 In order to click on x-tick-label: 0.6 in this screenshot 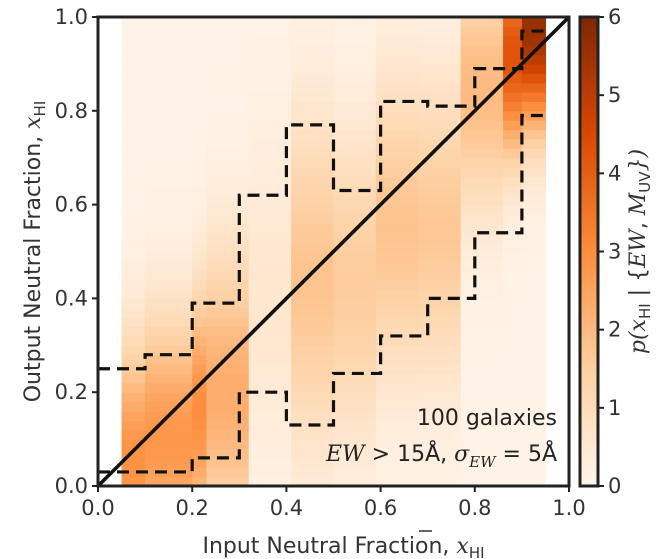, I will do `click(380, 508)`.